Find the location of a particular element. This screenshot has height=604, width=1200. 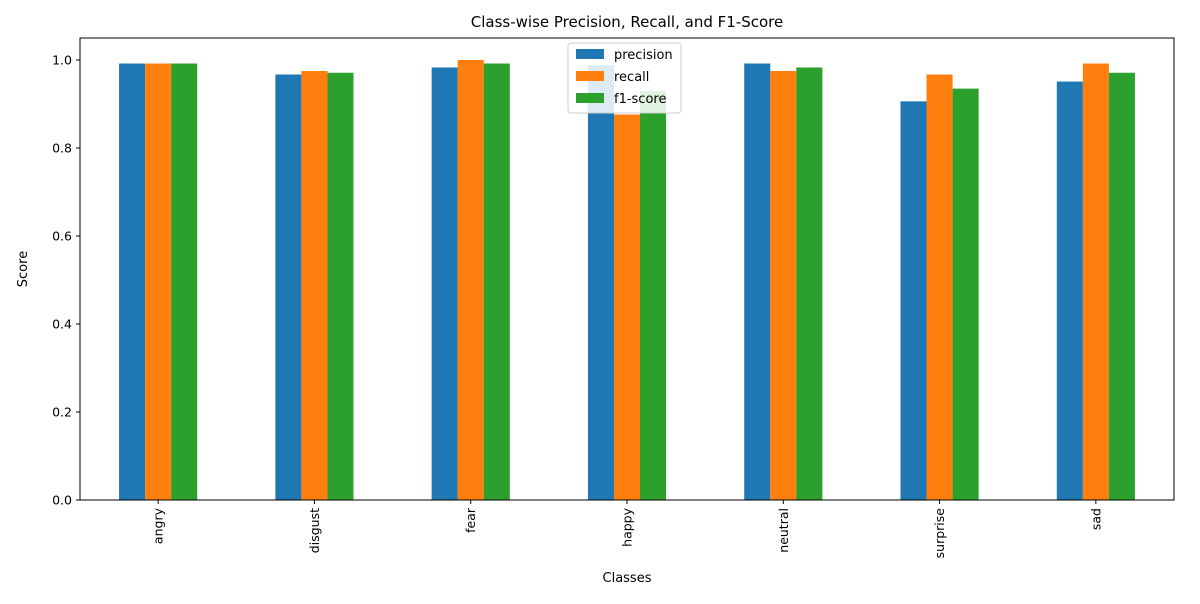

x-tick-label-neutral: neutral is located at coordinates (783, 530).